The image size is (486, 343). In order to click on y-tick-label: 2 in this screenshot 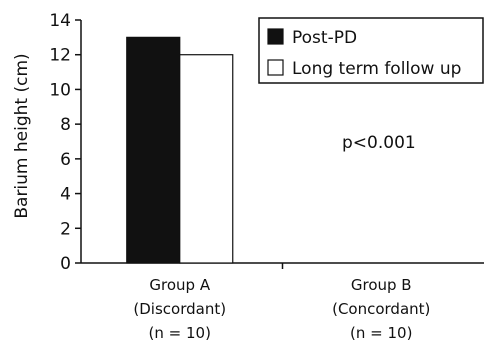, I will do `click(65, 229)`.